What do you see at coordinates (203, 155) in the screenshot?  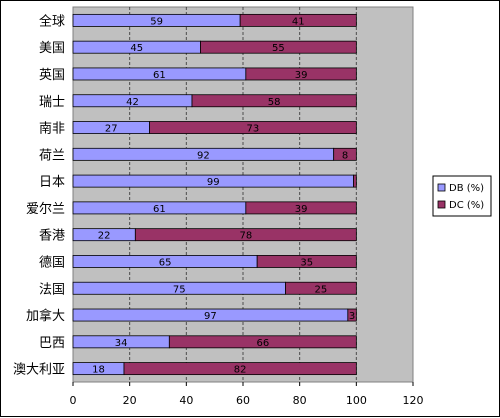 I see `data-label-db: 92` at bounding box center [203, 155].